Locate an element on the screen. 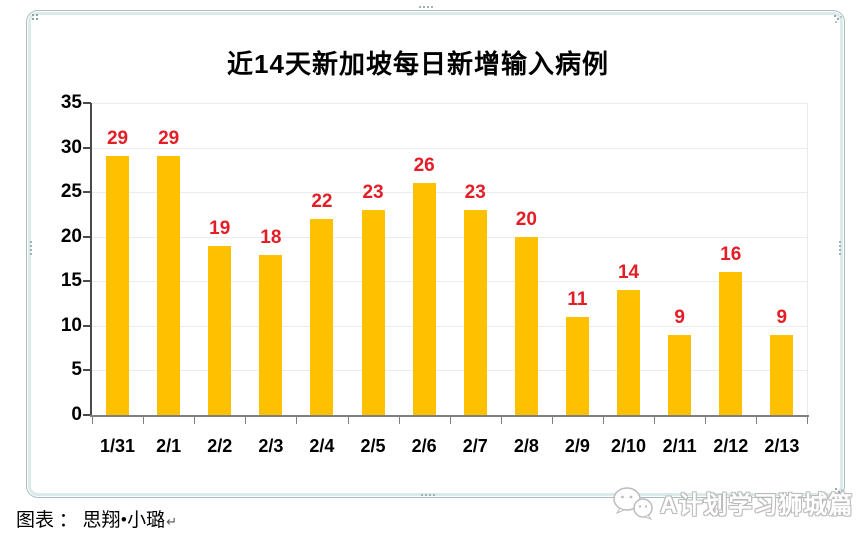  bar-value-2-10: 14 is located at coordinates (628, 273).